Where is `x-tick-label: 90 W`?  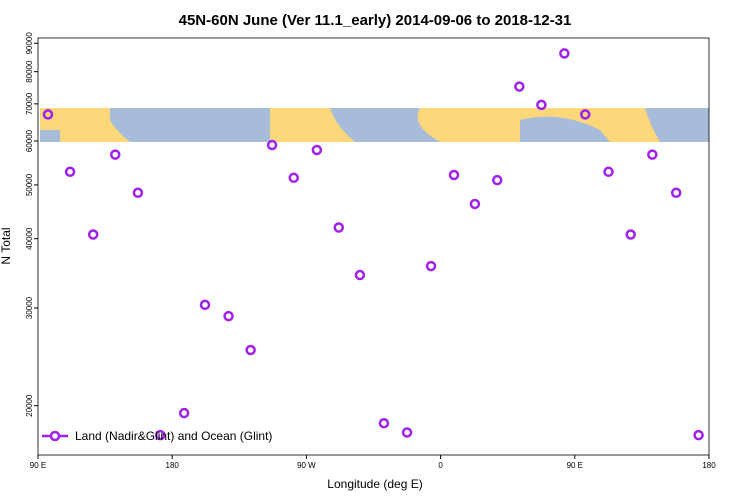 x-tick-label: 90 W is located at coordinates (306, 465).